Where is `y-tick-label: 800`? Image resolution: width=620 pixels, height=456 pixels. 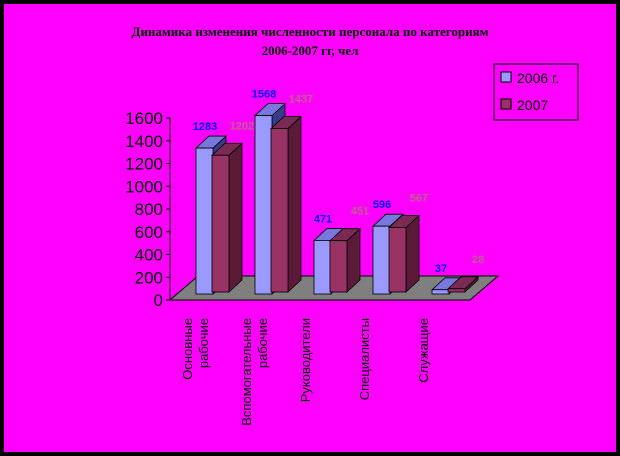
y-tick-label: 800 is located at coordinates (149, 209).